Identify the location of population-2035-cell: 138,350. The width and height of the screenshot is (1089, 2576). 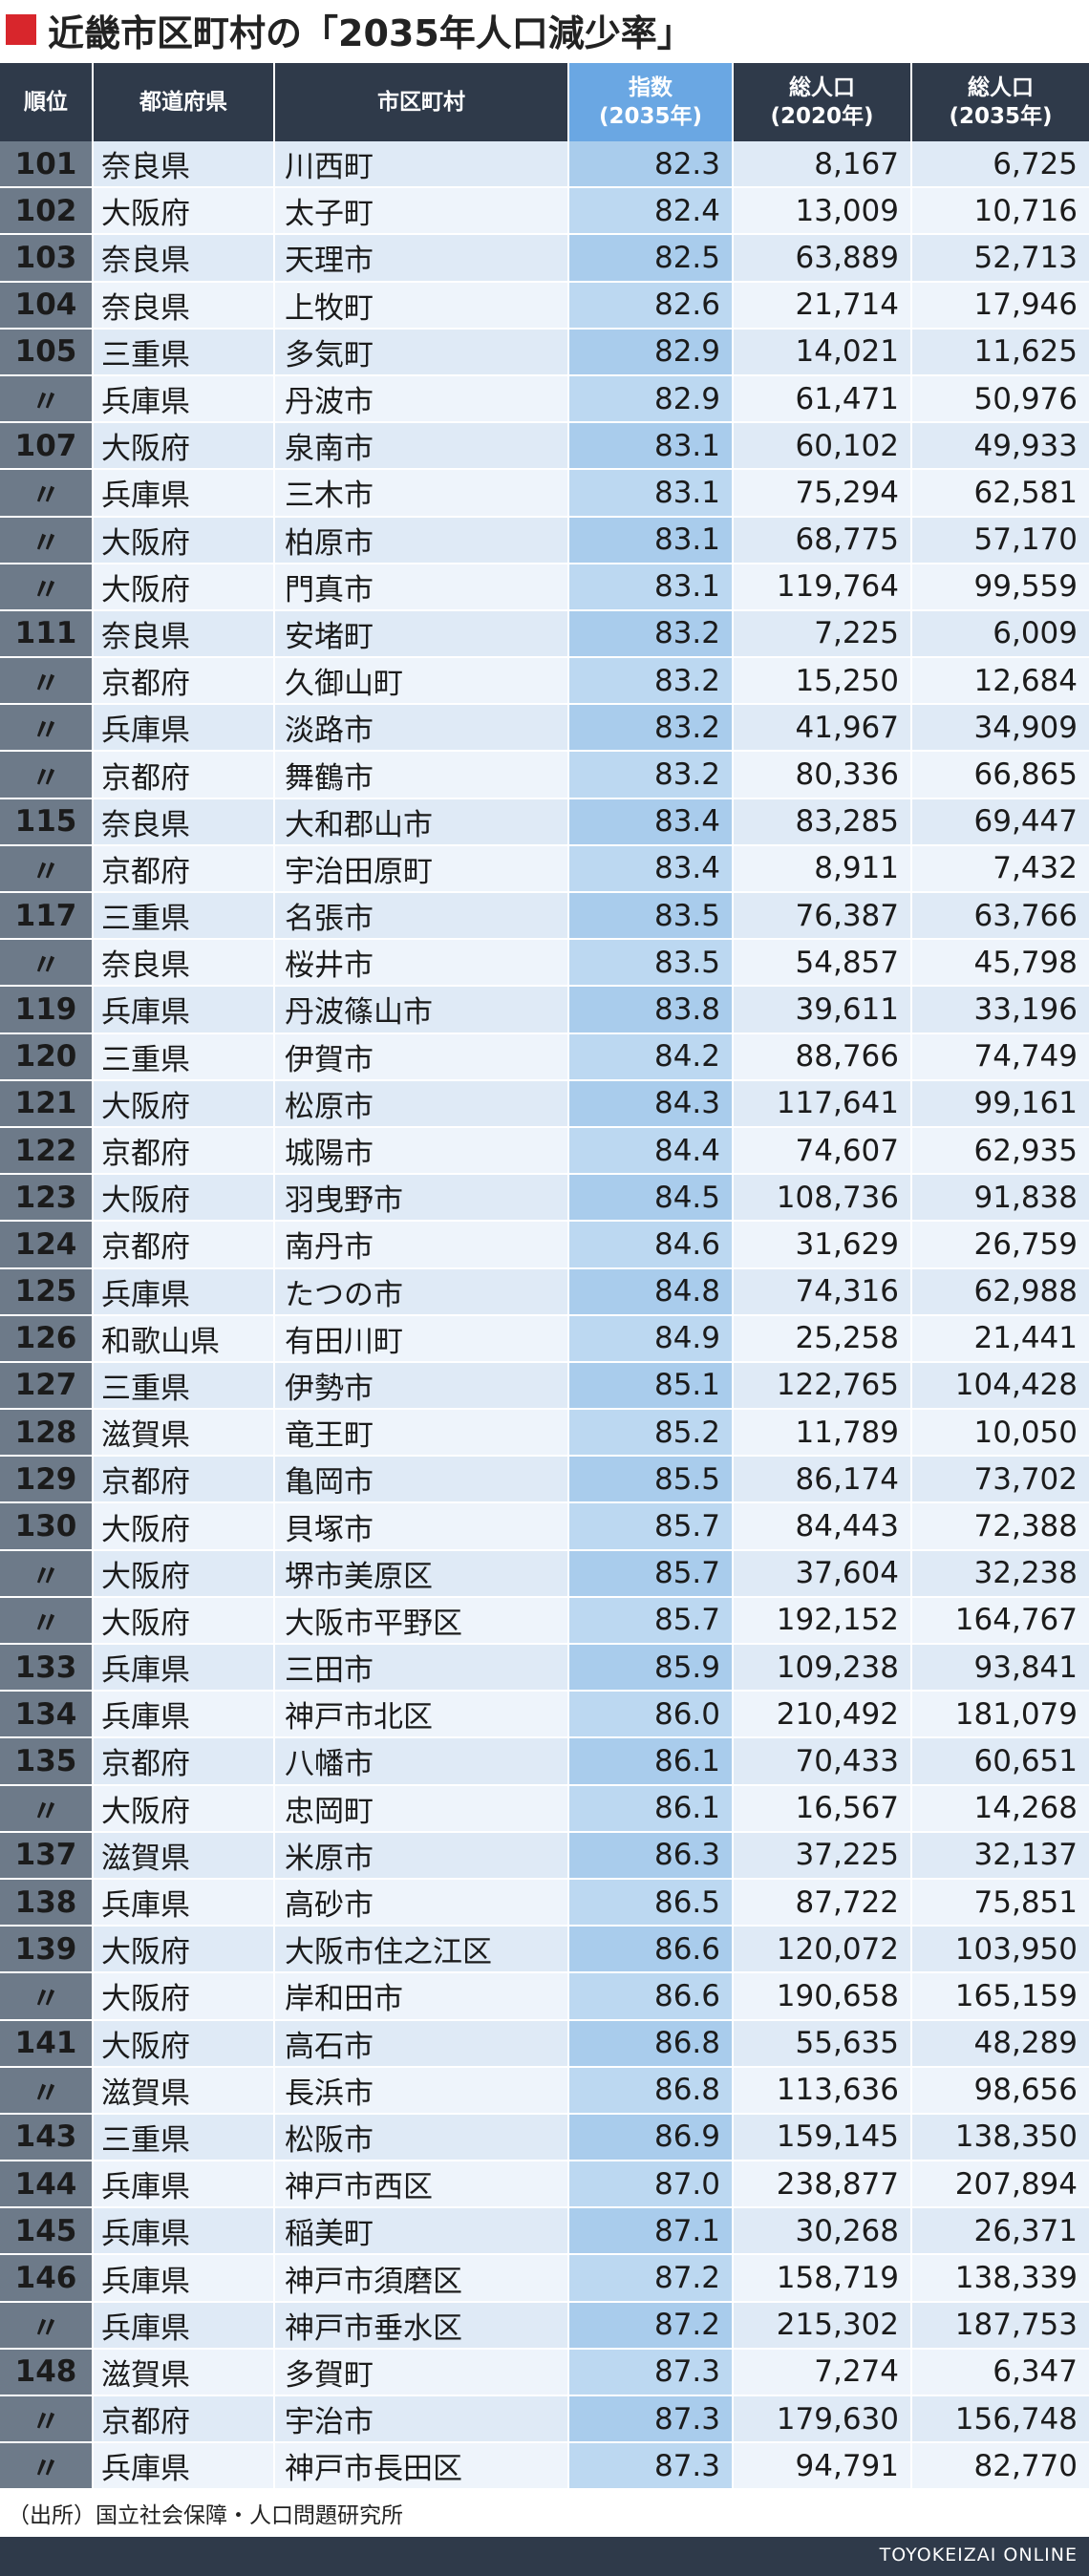
(1000, 2137).